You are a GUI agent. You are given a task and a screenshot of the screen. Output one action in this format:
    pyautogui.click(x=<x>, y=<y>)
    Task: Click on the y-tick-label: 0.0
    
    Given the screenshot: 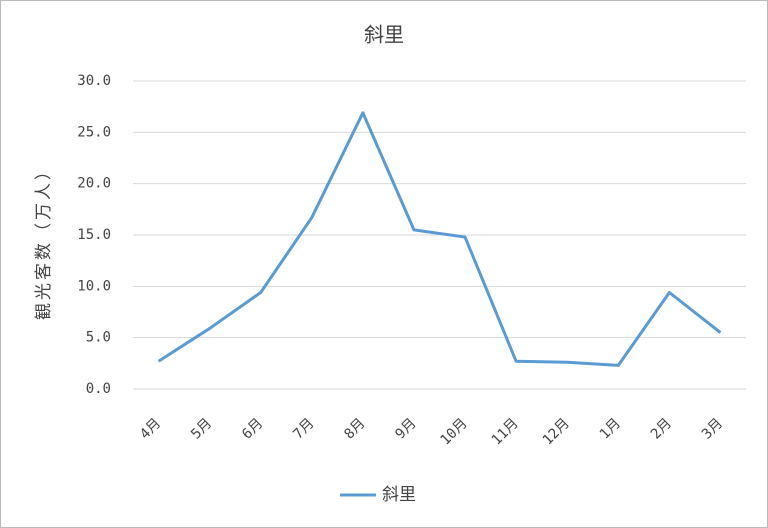 What is the action you would take?
    pyautogui.click(x=98, y=389)
    